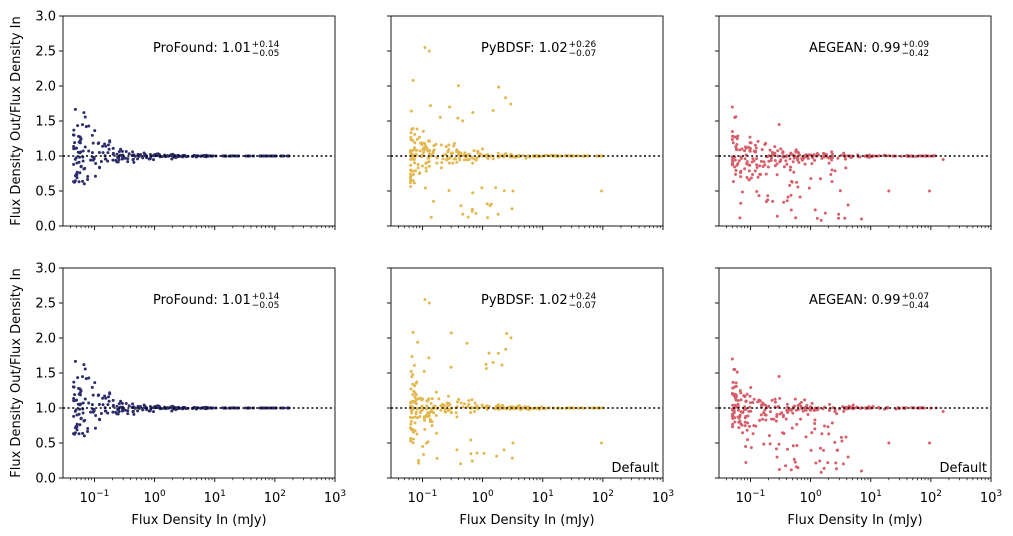 The image size is (1013, 536). Describe the element at coordinates (524, 48) in the screenshot. I see `median-annotation: PyBDSF: 1.02` at that location.